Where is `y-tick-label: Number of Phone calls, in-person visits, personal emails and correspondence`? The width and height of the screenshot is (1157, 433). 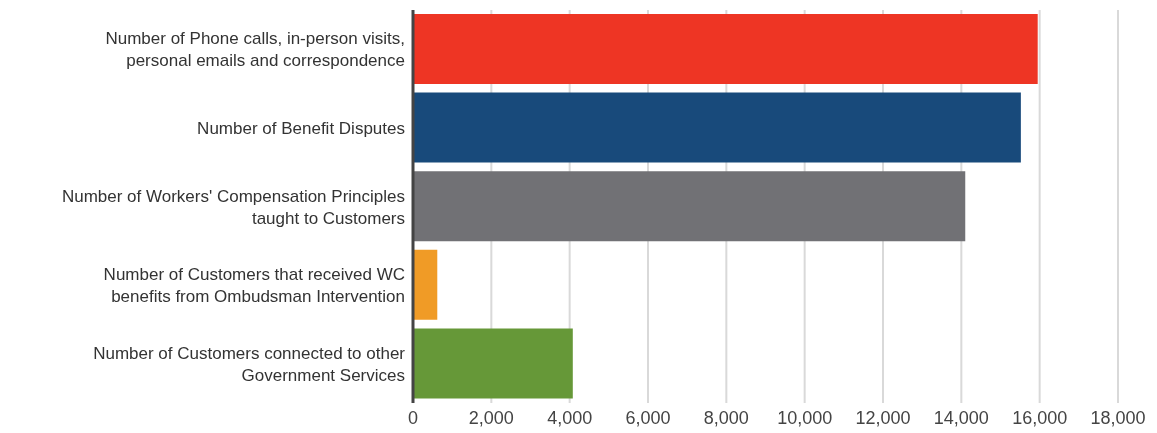 y-tick-label: Number of Phone calls, in-person visits, personal emails and correspondence is located at coordinates (255, 49).